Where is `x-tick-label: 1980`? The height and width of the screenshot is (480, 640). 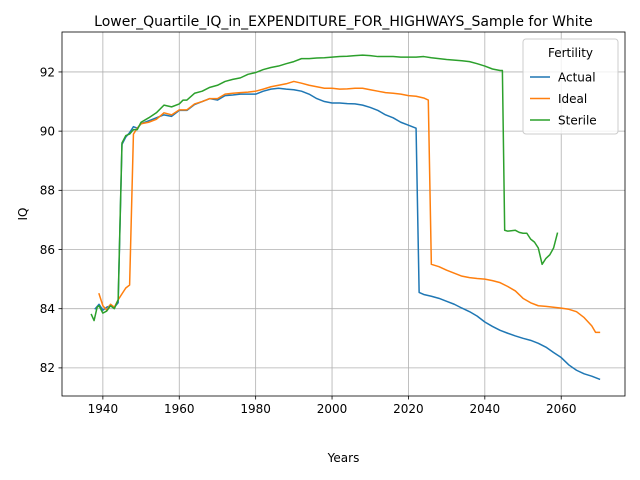 x-tick-label: 1980 is located at coordinates (255, 409).